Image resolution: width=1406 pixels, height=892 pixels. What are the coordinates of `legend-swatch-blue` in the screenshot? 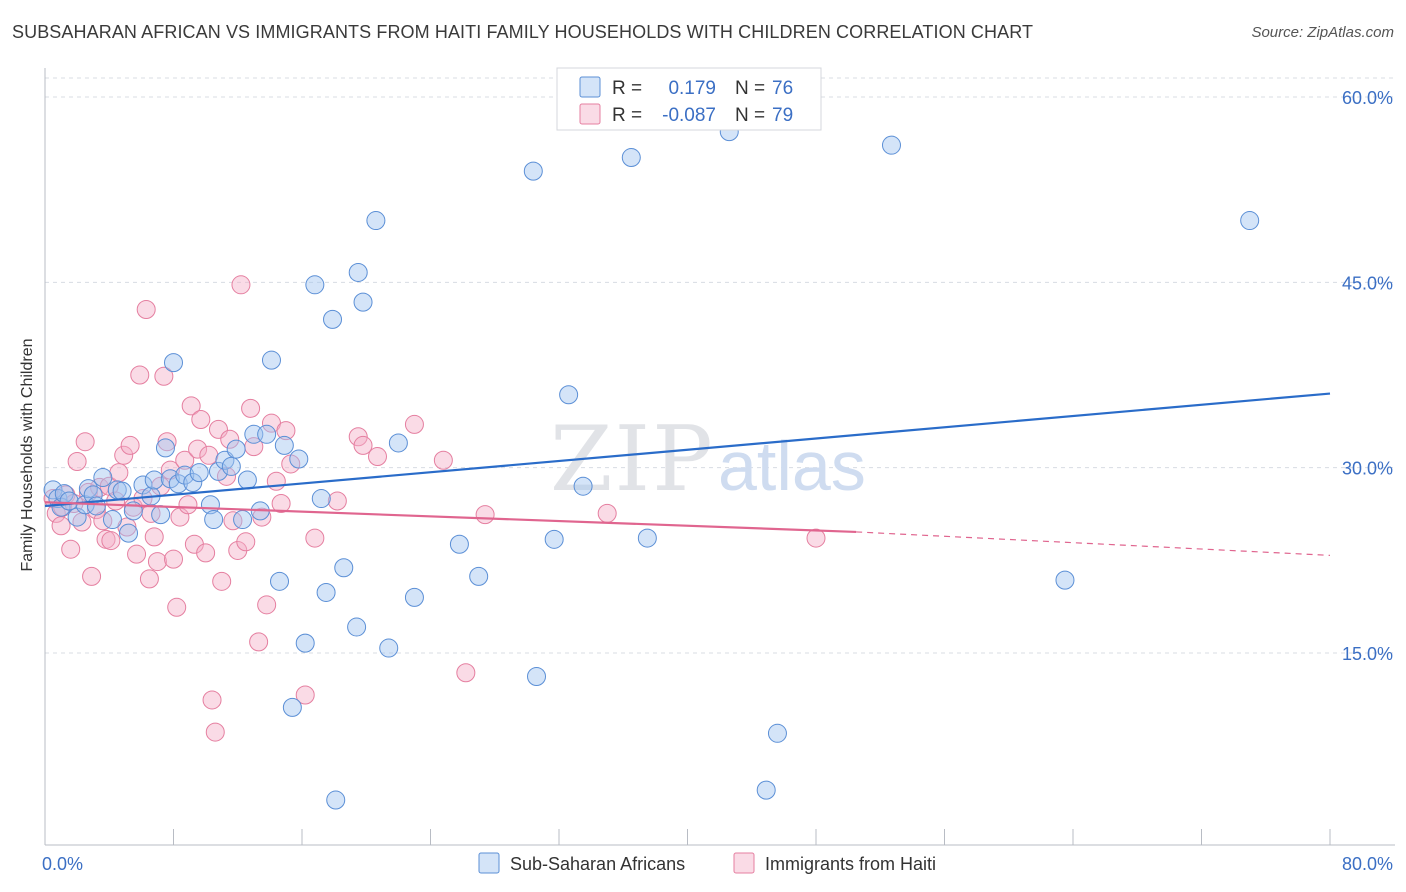 It's located at (590, 87).